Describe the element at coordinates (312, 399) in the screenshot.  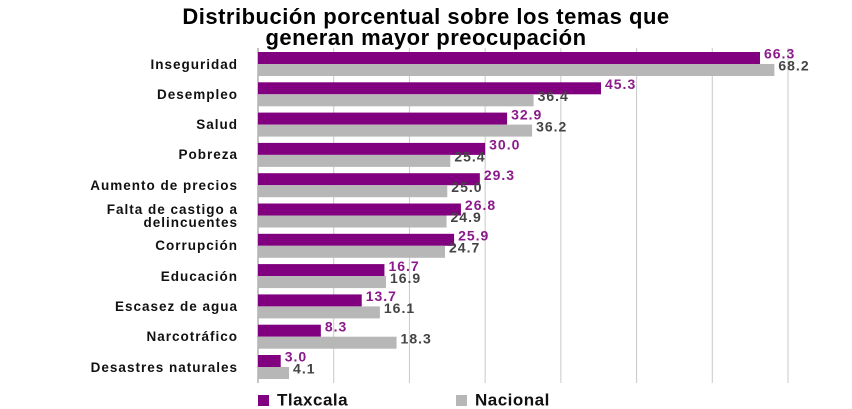
I see `legend-label: Tlaxcala` at that location.